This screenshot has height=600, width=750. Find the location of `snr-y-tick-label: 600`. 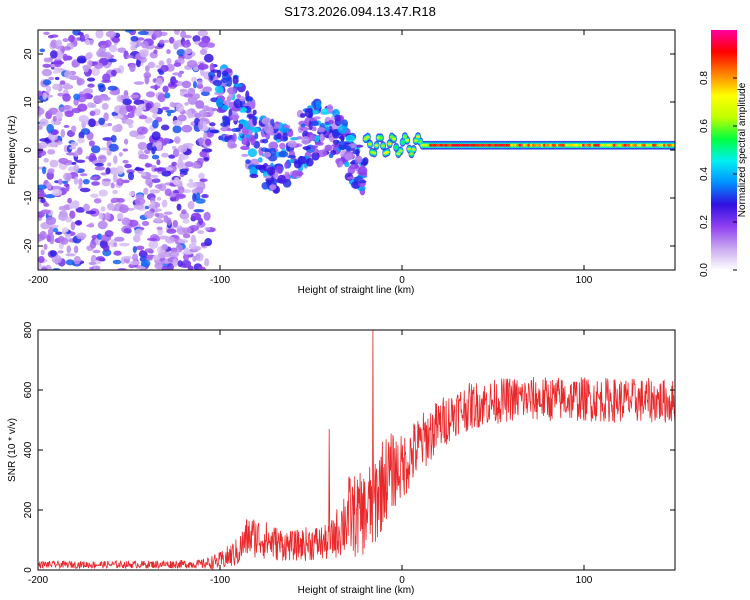

snr-y-tick-label: 600 is located at coordinates (28, 389).